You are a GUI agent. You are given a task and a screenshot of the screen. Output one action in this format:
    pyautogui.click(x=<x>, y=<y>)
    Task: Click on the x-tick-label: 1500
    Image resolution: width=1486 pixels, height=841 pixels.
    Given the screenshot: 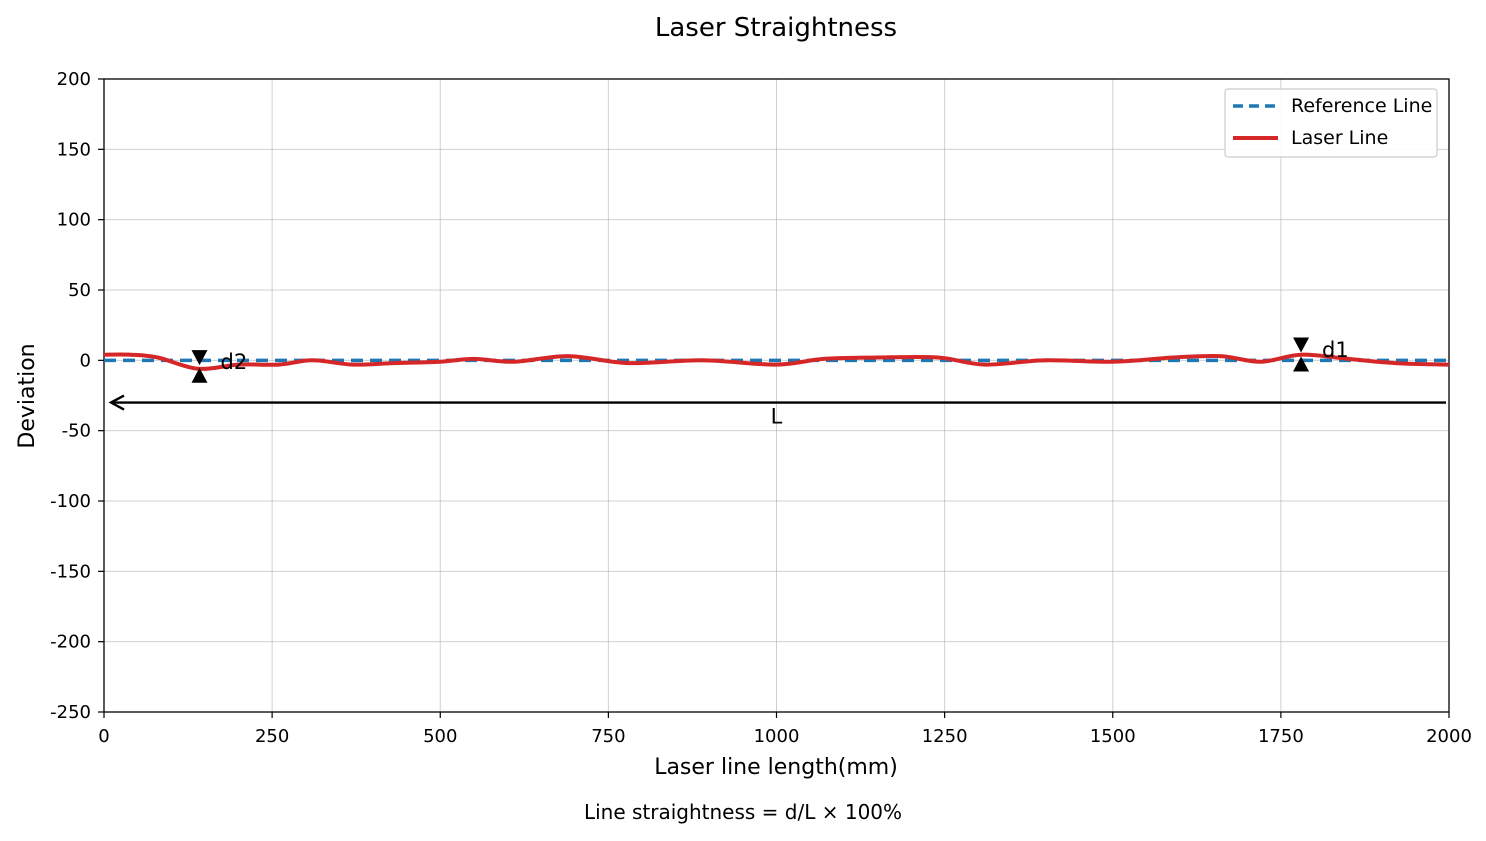 What is the action you would take?
    pyautogui.click(x=1113, y=736)
    